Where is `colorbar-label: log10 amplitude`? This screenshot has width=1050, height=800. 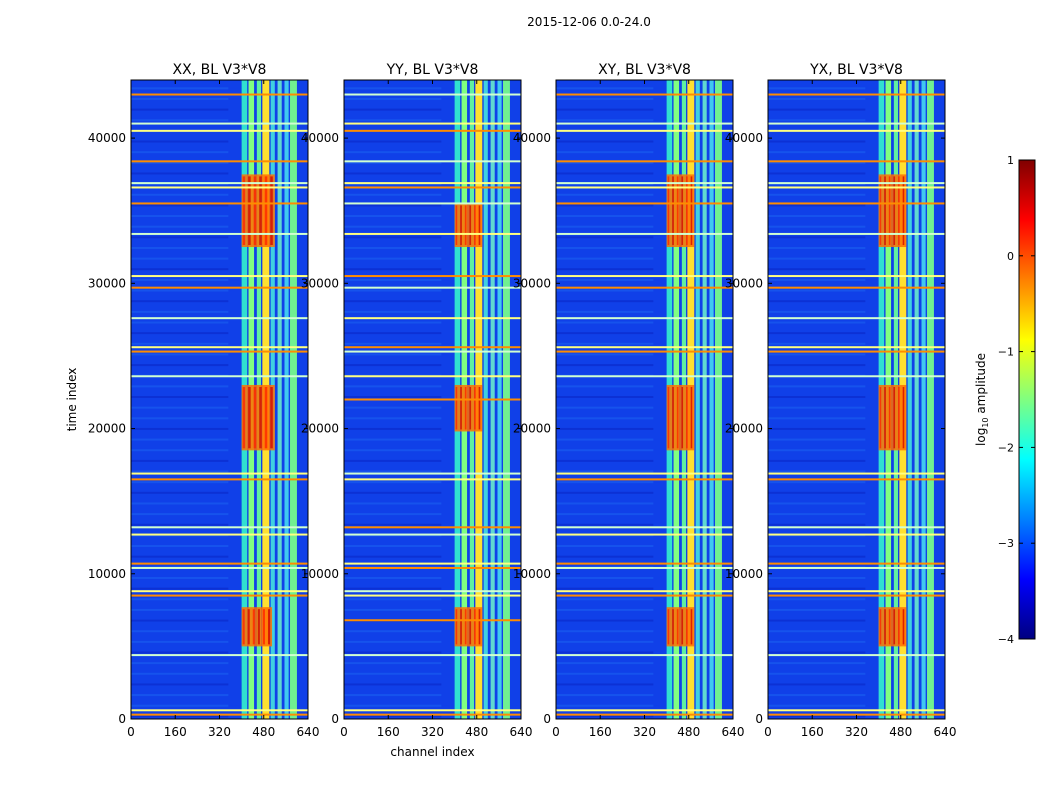 colorbar-label: log10 amplitude is located at coordinates (982, 399).